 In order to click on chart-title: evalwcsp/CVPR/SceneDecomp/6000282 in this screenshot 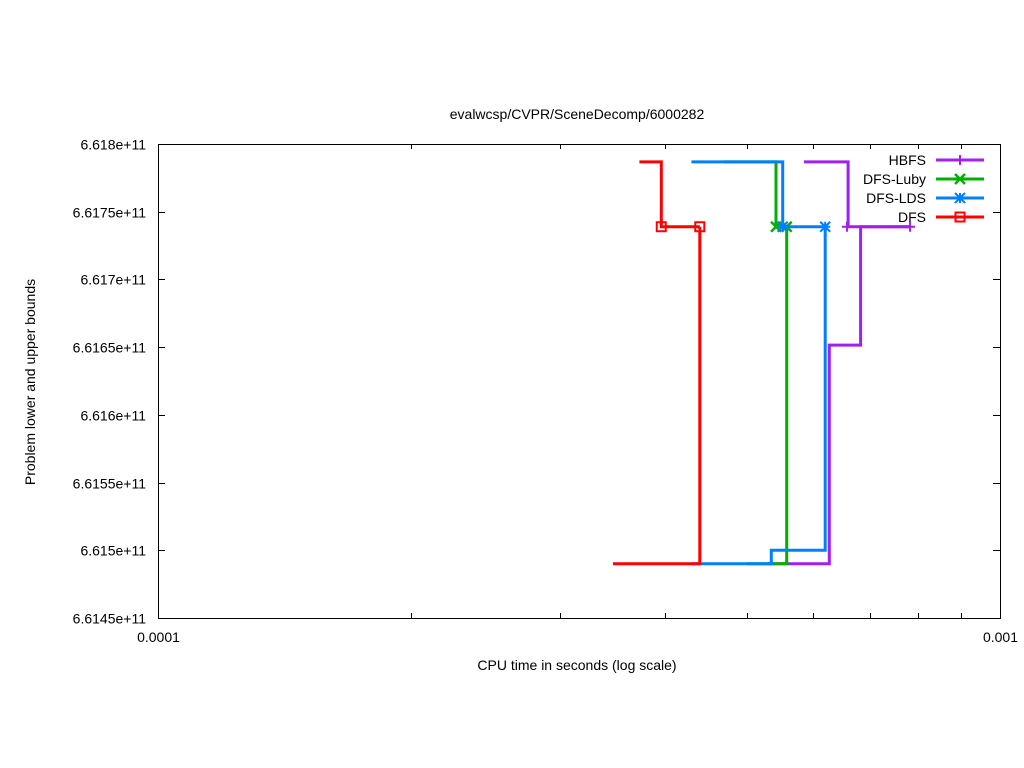, I will do `click(577, 114)`.